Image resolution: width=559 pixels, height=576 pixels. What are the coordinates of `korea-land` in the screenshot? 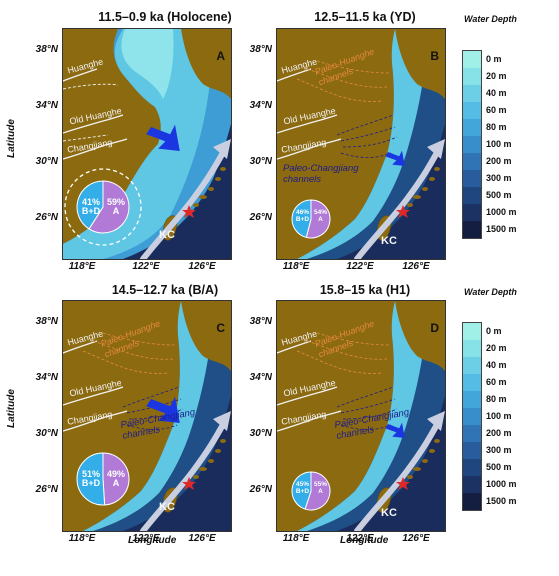 It's located at (420, 336).